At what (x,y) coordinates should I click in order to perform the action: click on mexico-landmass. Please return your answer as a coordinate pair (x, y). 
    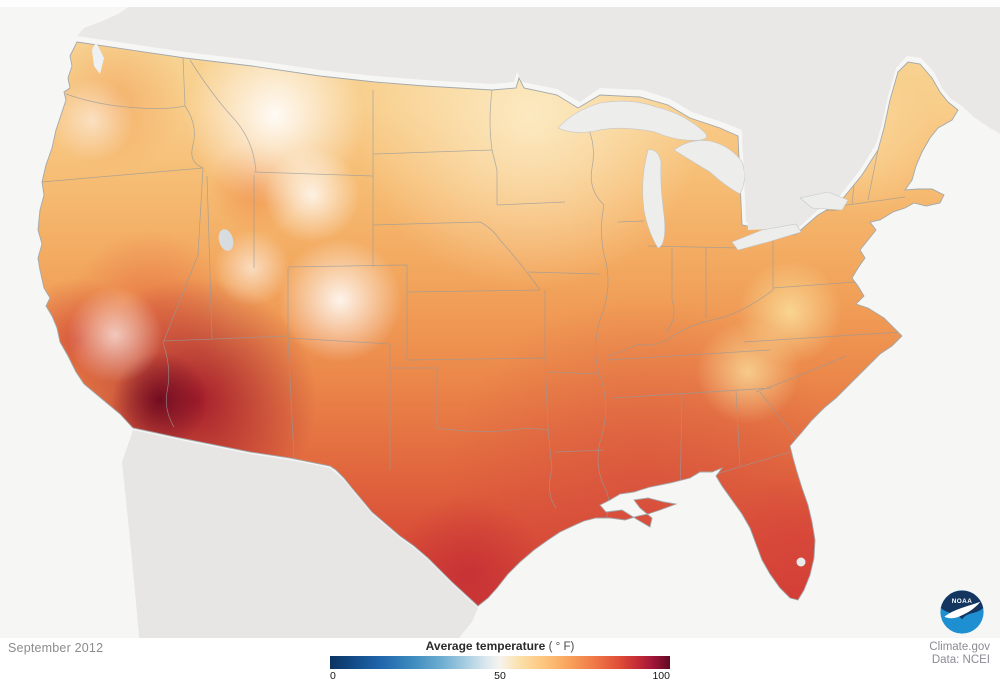
    Looking at the image, I should click on (300, 538).